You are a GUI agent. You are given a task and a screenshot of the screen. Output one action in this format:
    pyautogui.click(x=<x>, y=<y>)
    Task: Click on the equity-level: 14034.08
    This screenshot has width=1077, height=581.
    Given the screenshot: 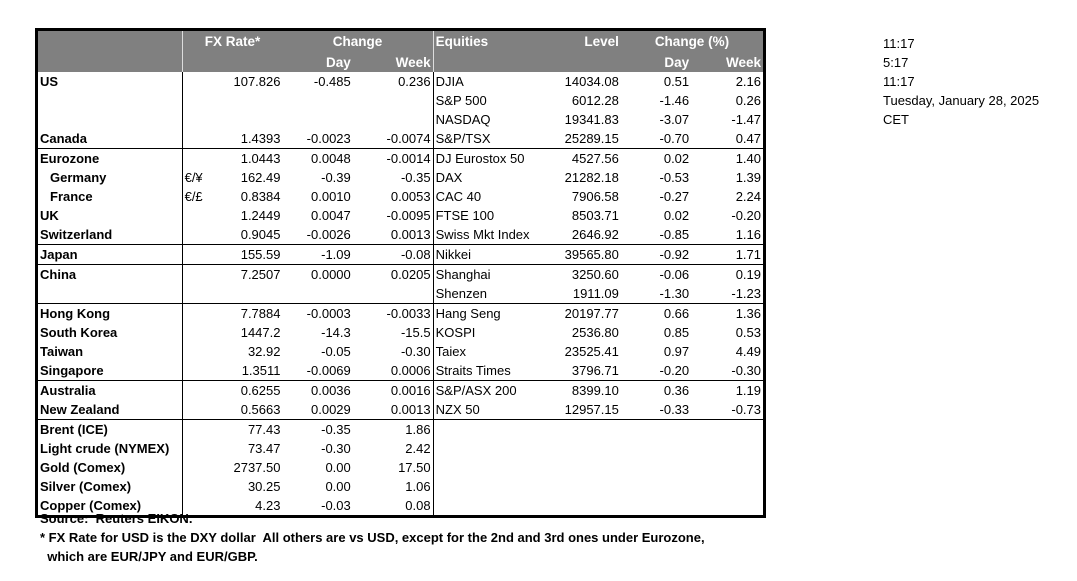 What is the action you would take?
    pyautogui.click(x=591, y=81)
    